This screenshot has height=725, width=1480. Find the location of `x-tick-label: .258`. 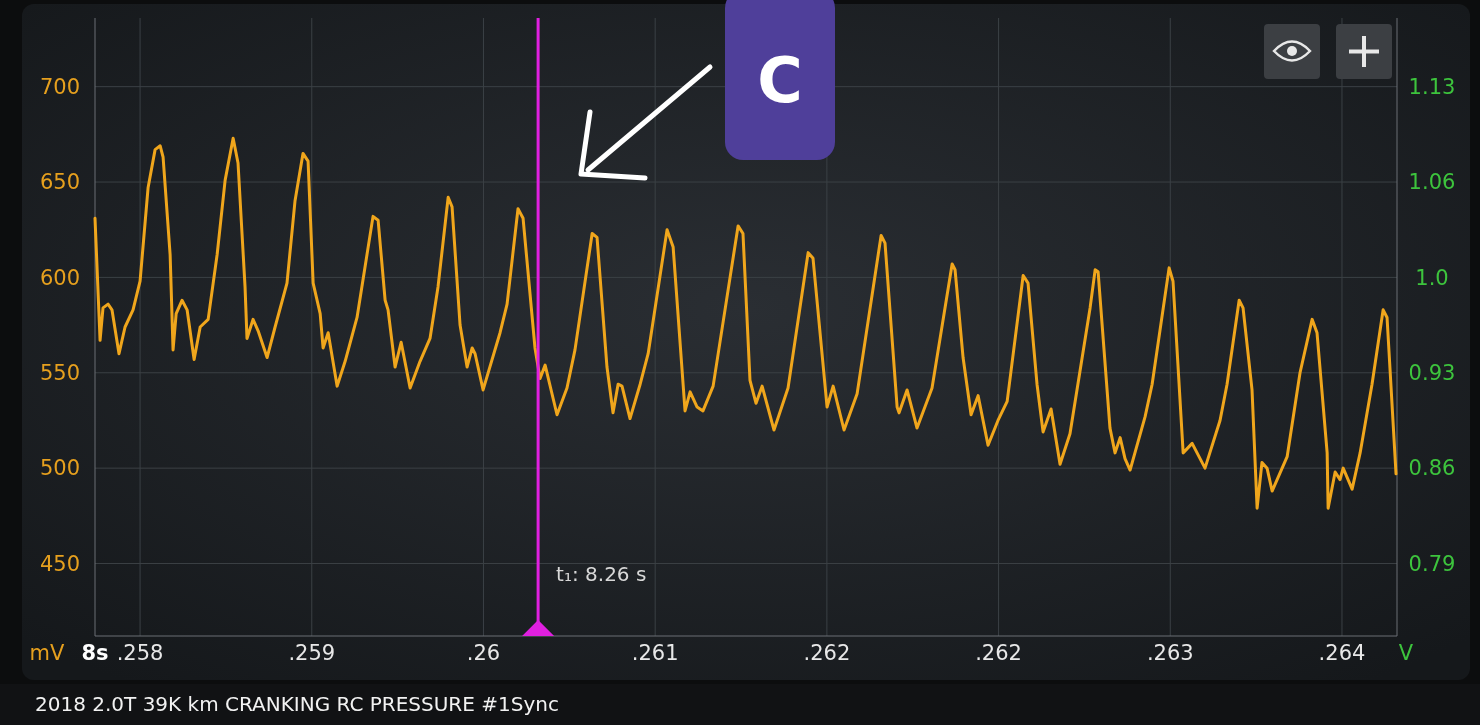

x-tick-label: .258 is located at coordinates (140, 653).